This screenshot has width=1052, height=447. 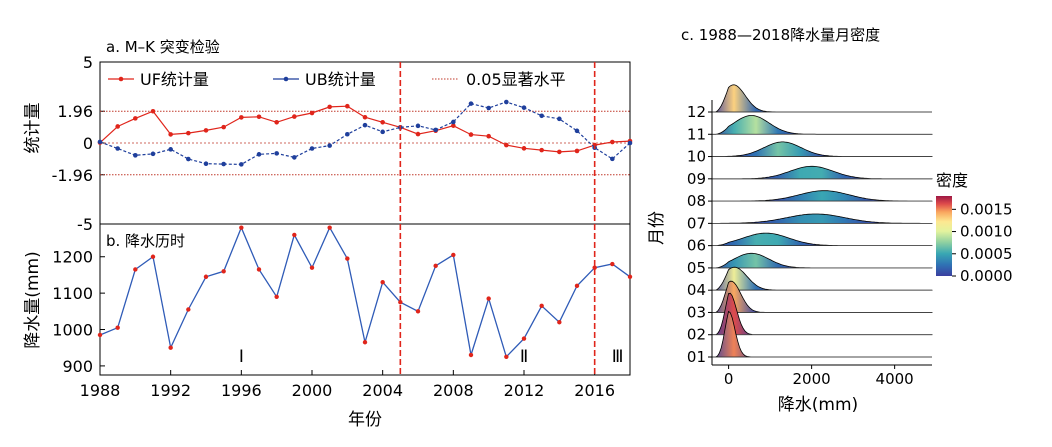 What do you see at coordinates (497, 218) in the screenshot?
I see `change-point-lines` at bounding box center [497, 218].